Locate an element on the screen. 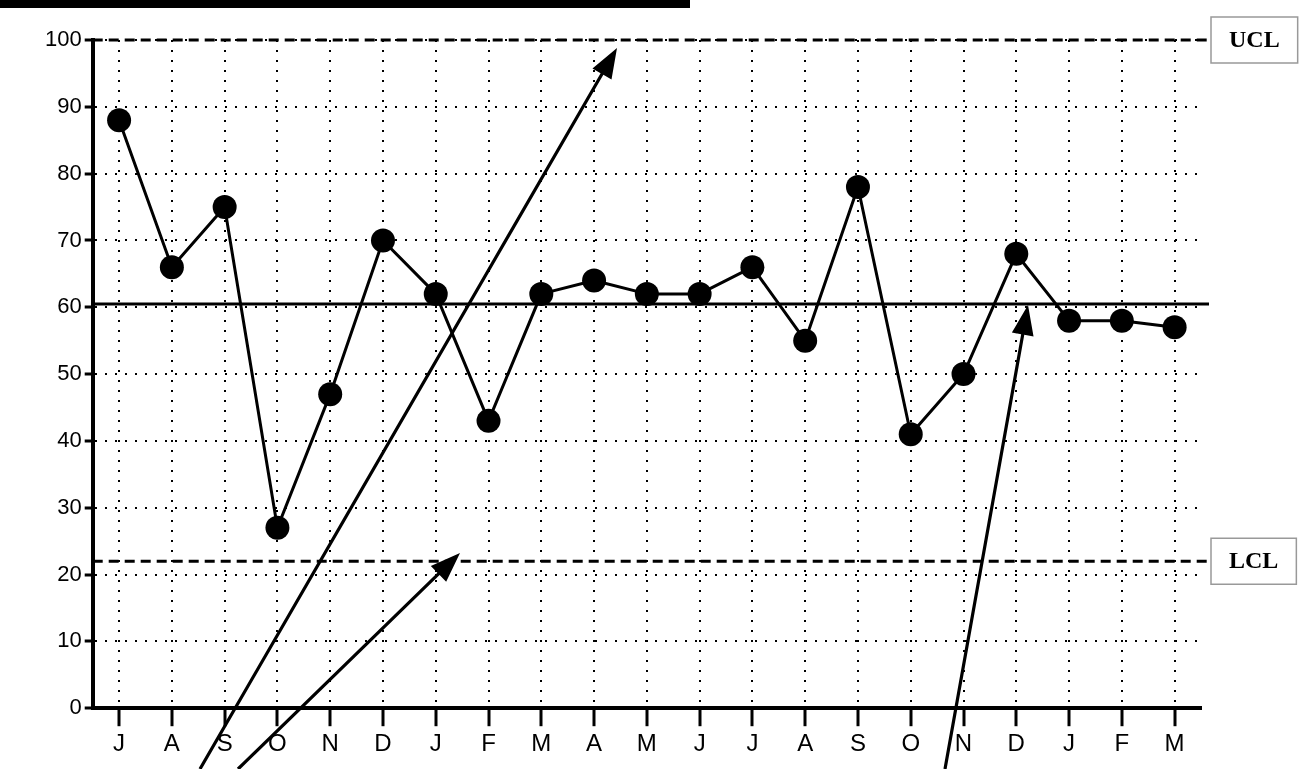  y-tick-label: 100 is located at coordinates (63, 39).